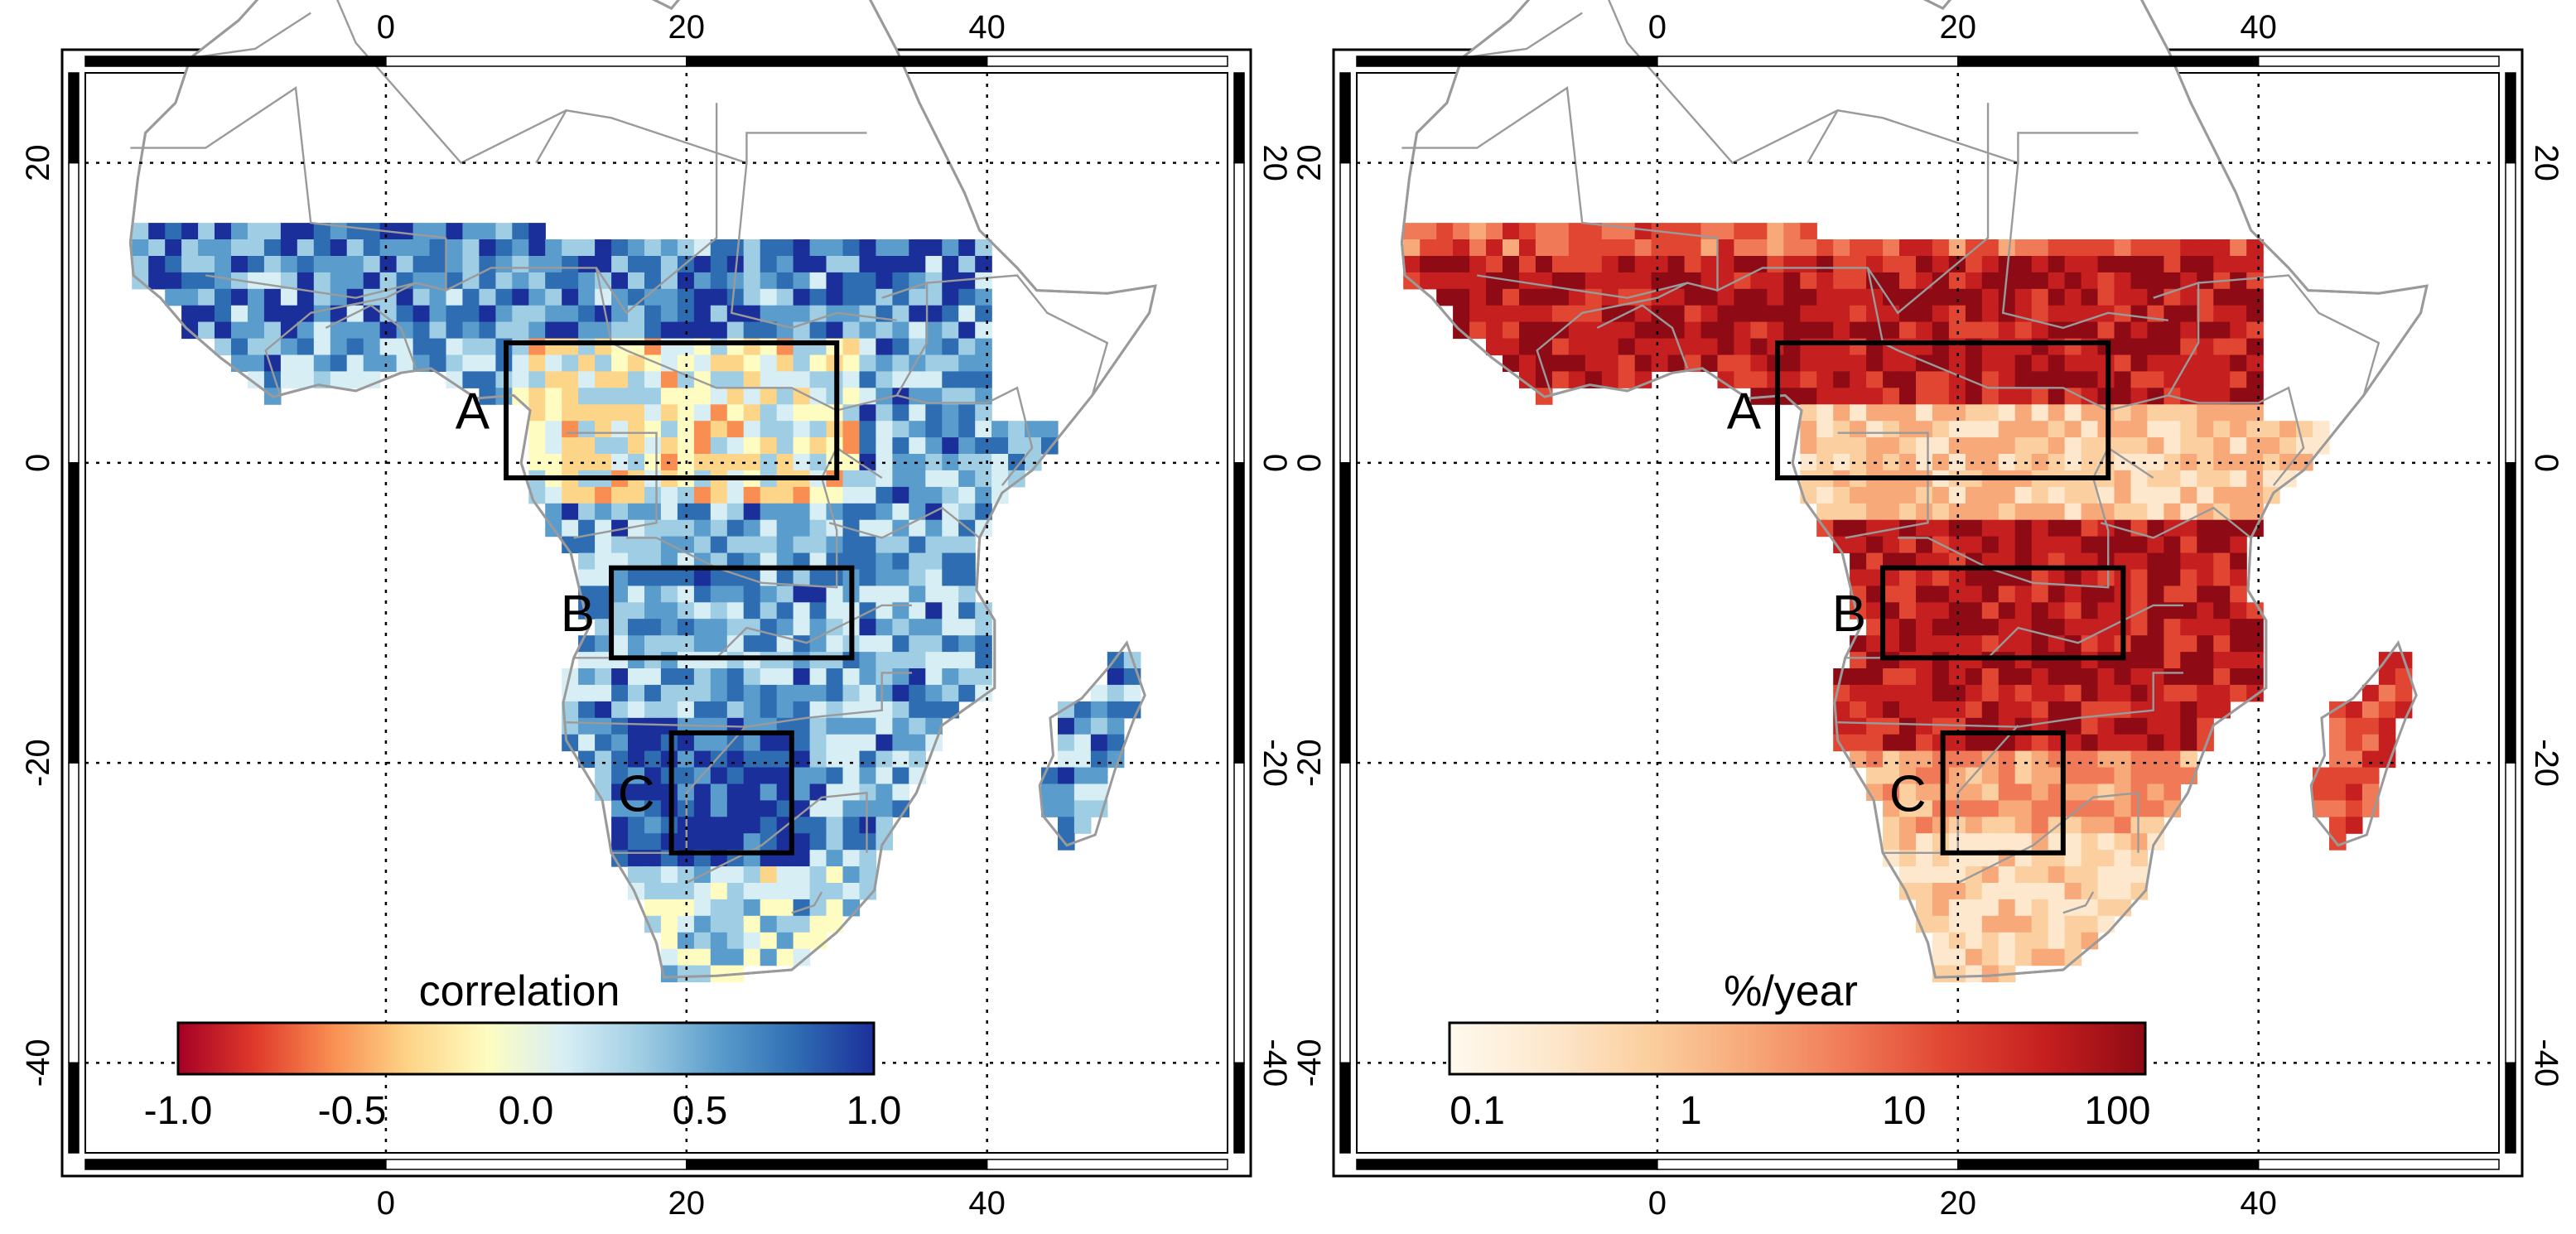 Image resolution: width=2576 pixels, height=1234 pixels. Describe the element at coordinates (1309, 162) in the screenshot. I see `lat-tick-label-left: 20` at that location.